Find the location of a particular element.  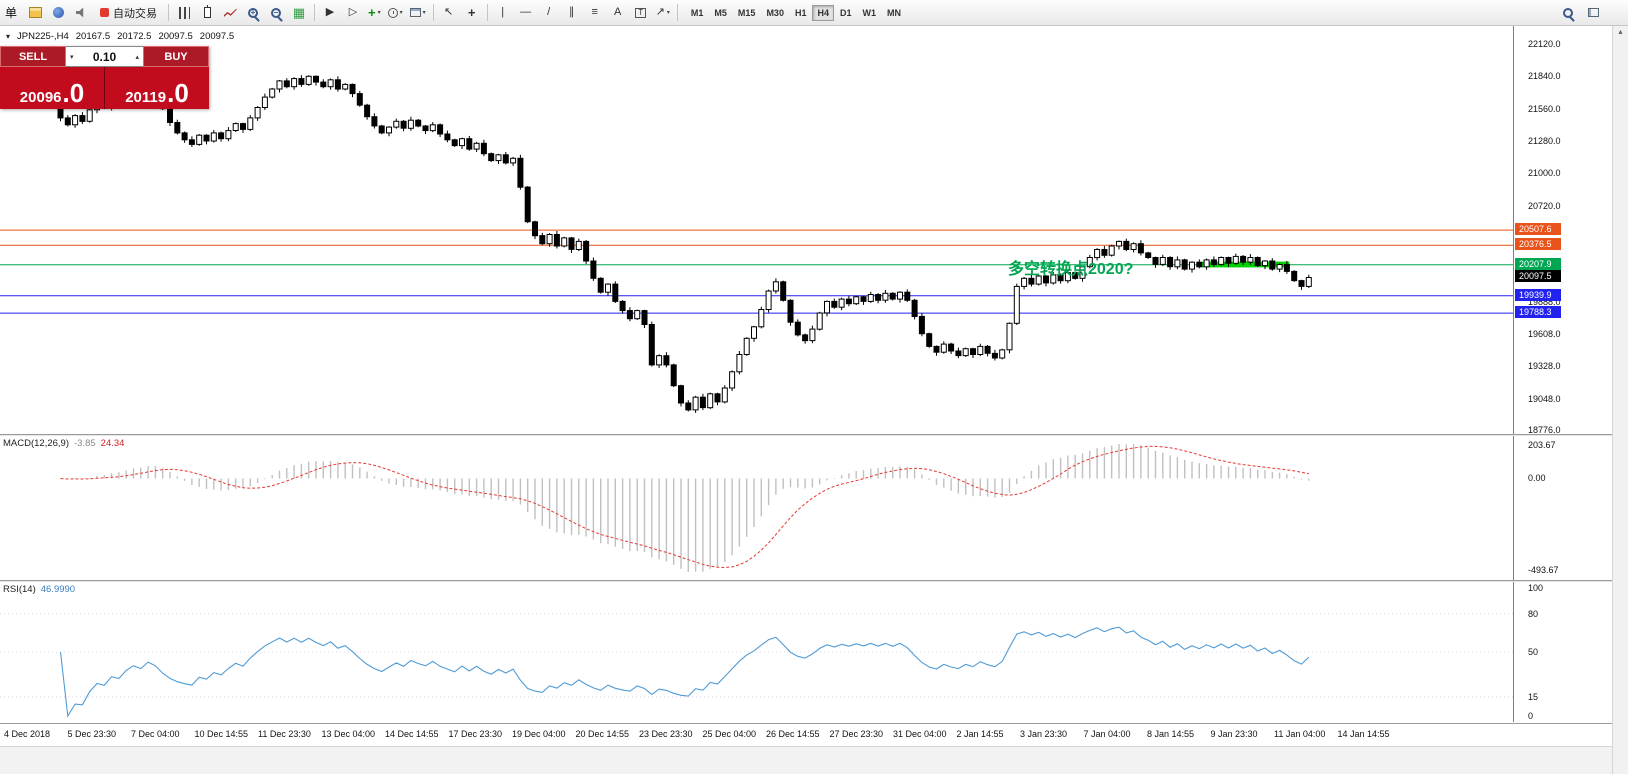

macd-label: MACD(12,26,9) -3.85 24.34 is located at coordinates (64, 443).